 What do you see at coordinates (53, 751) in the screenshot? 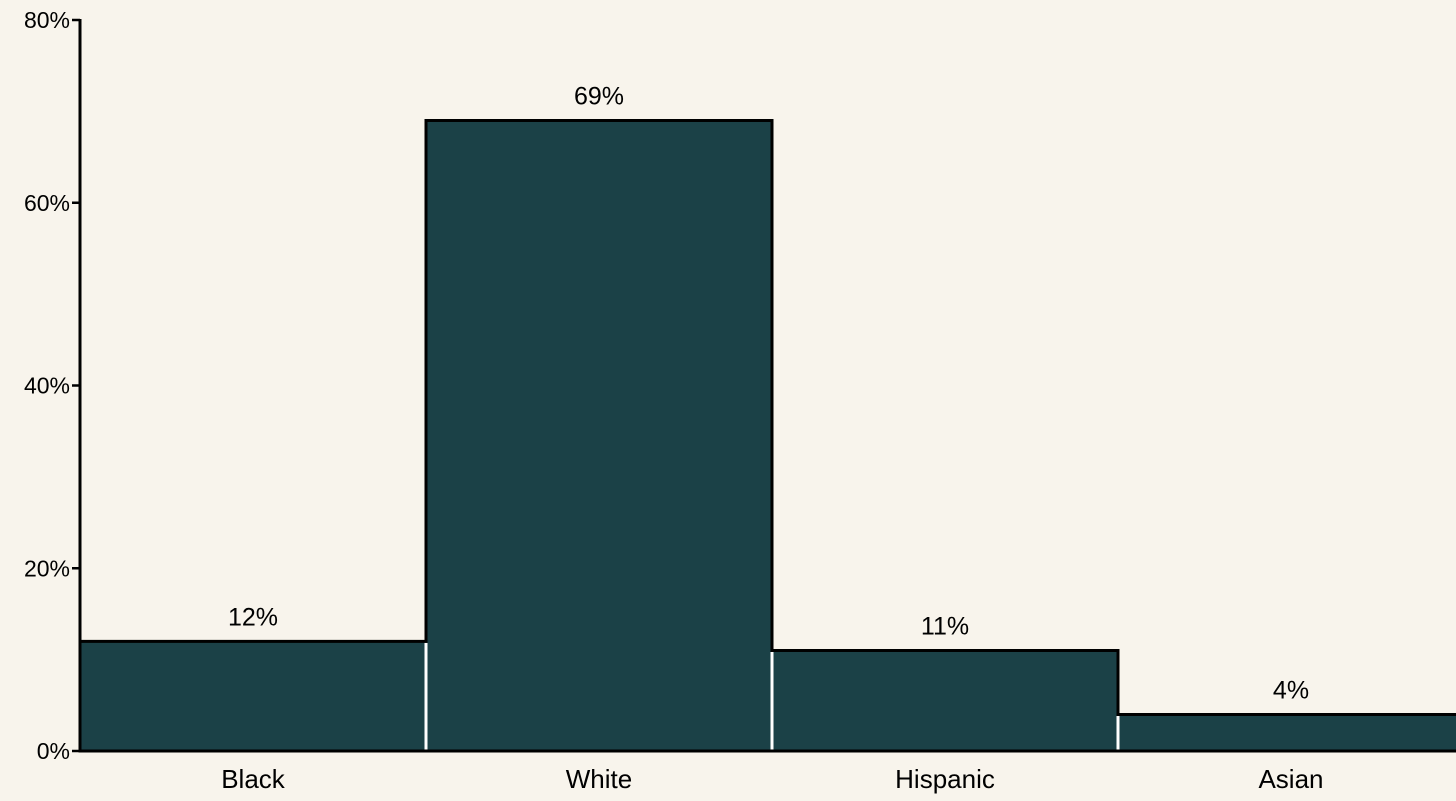
I see `y-tick-label: 0%` at bounding box center [53, 751].